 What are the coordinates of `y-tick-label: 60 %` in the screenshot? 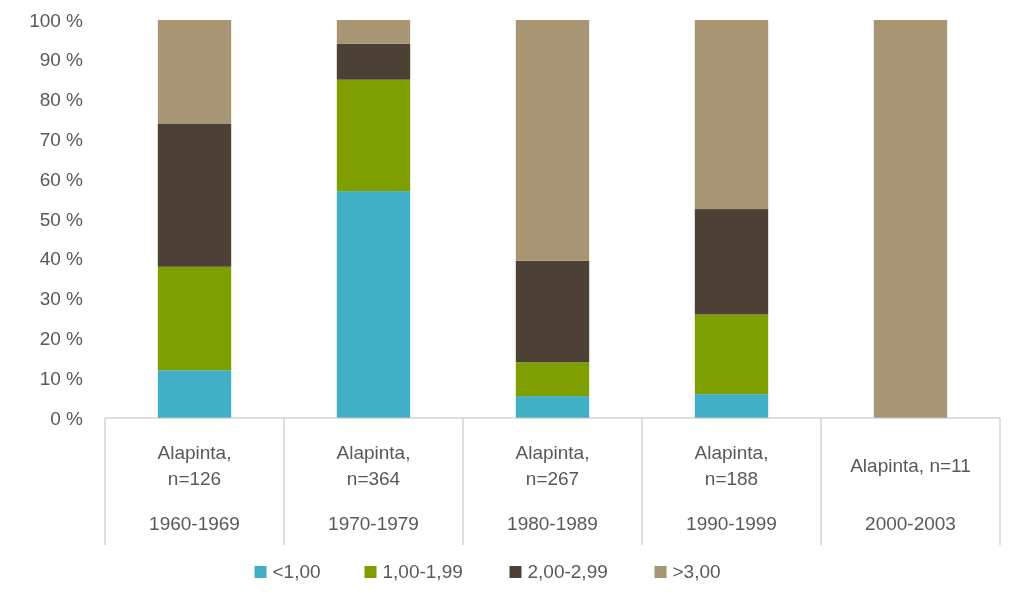 It's located at (61, 179).